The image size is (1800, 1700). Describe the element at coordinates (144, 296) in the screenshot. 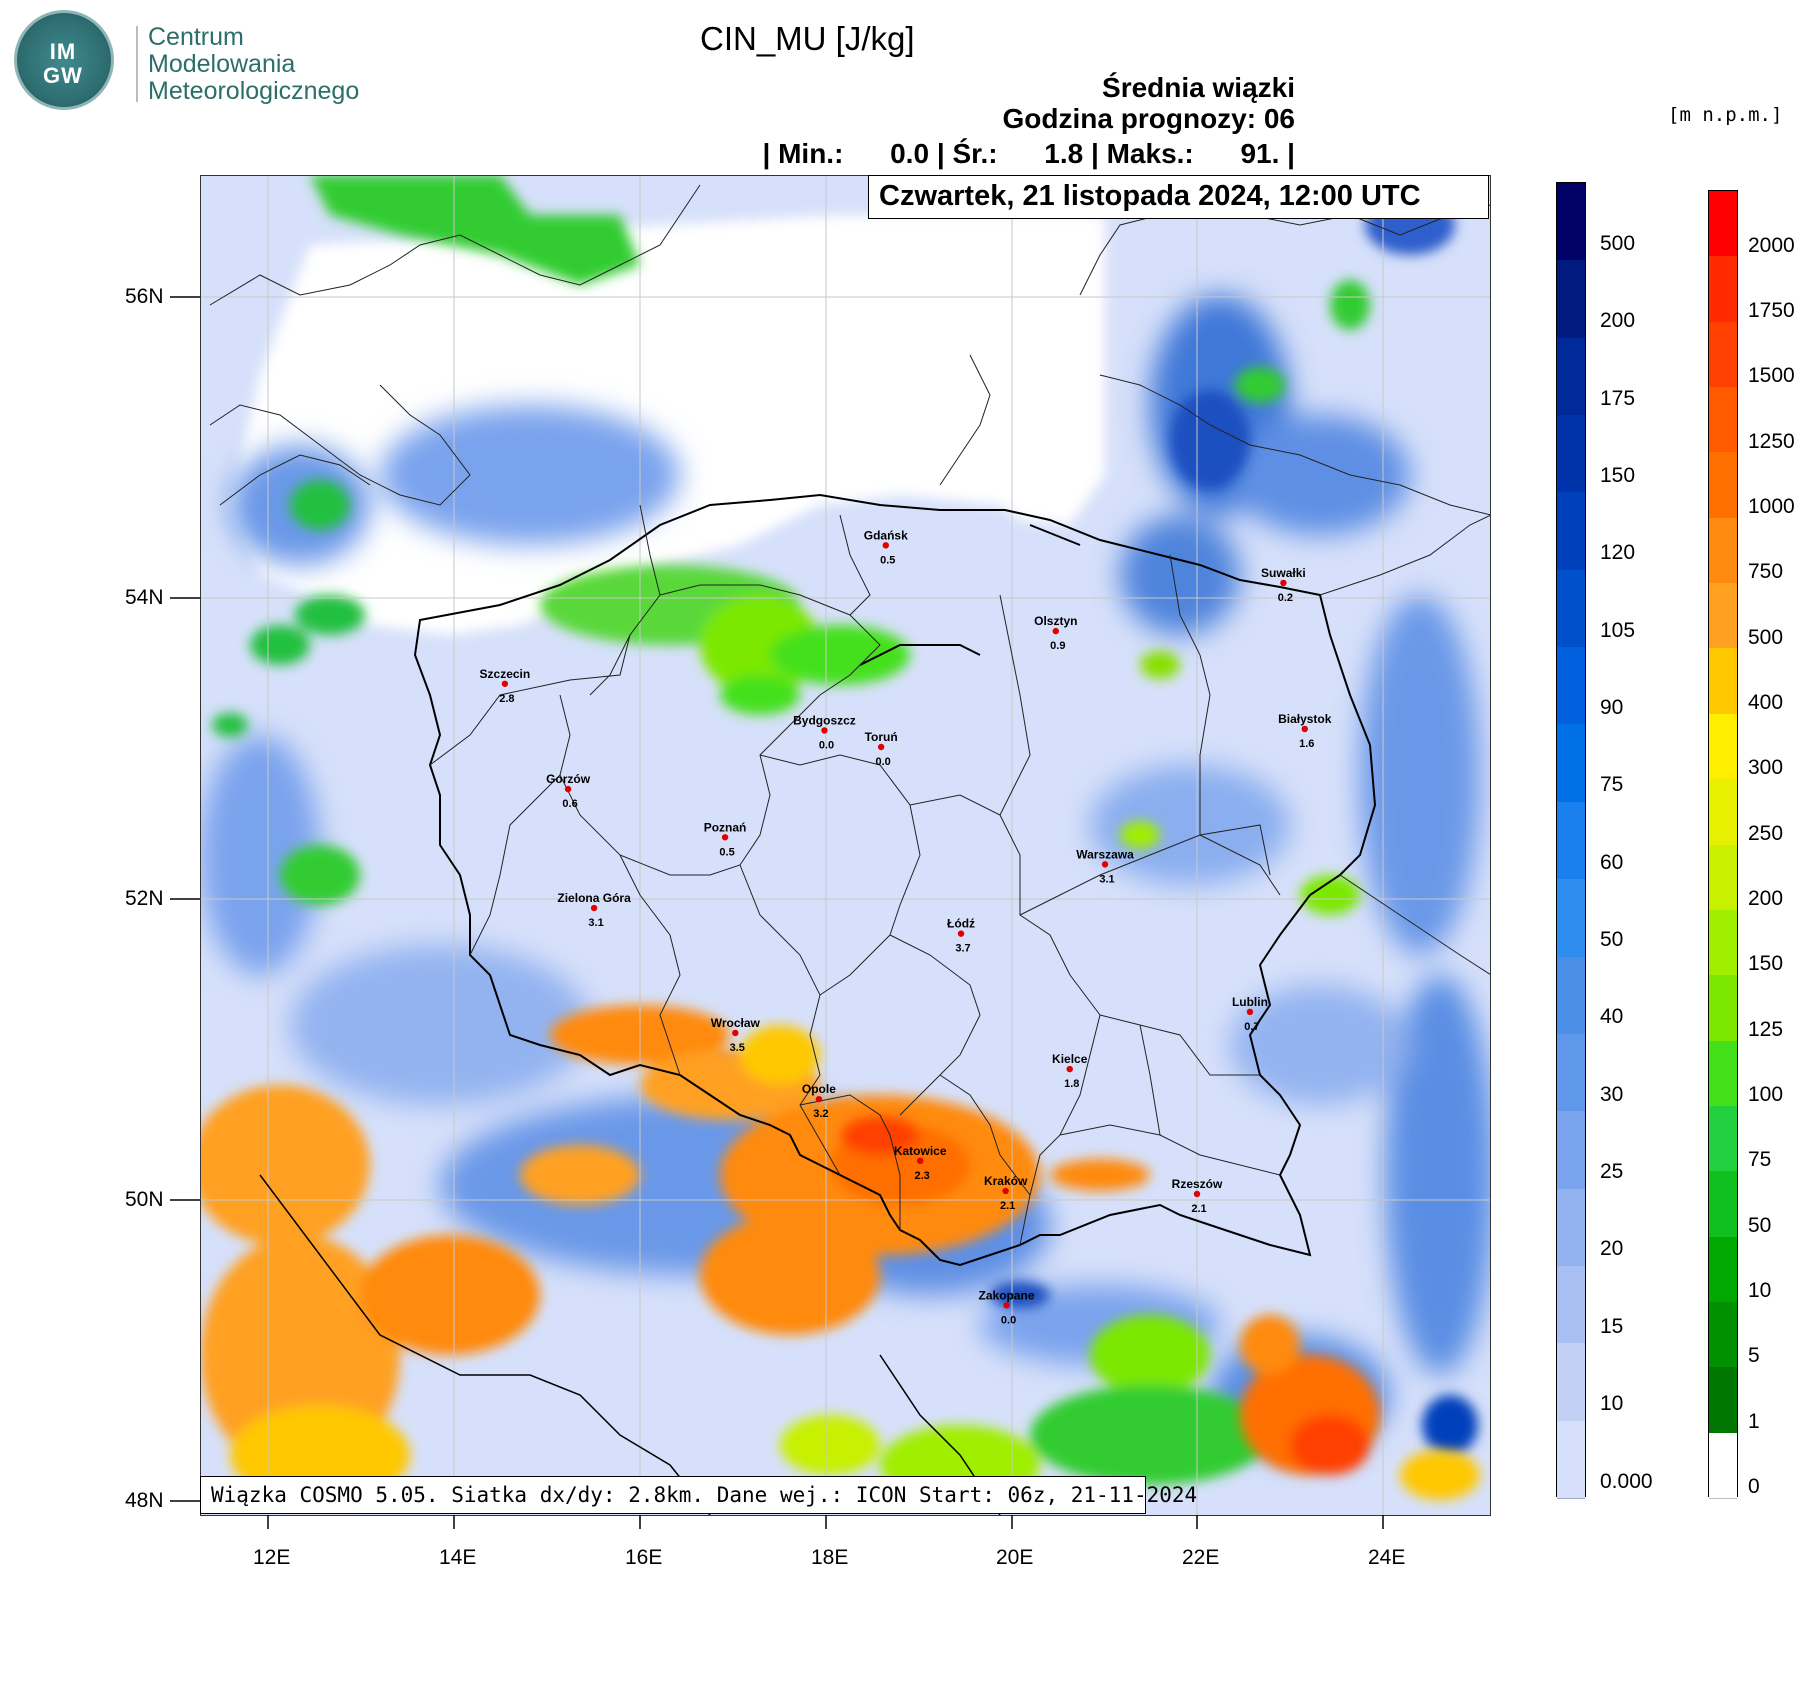

I see `lat-label-56n: 56N` at that location.